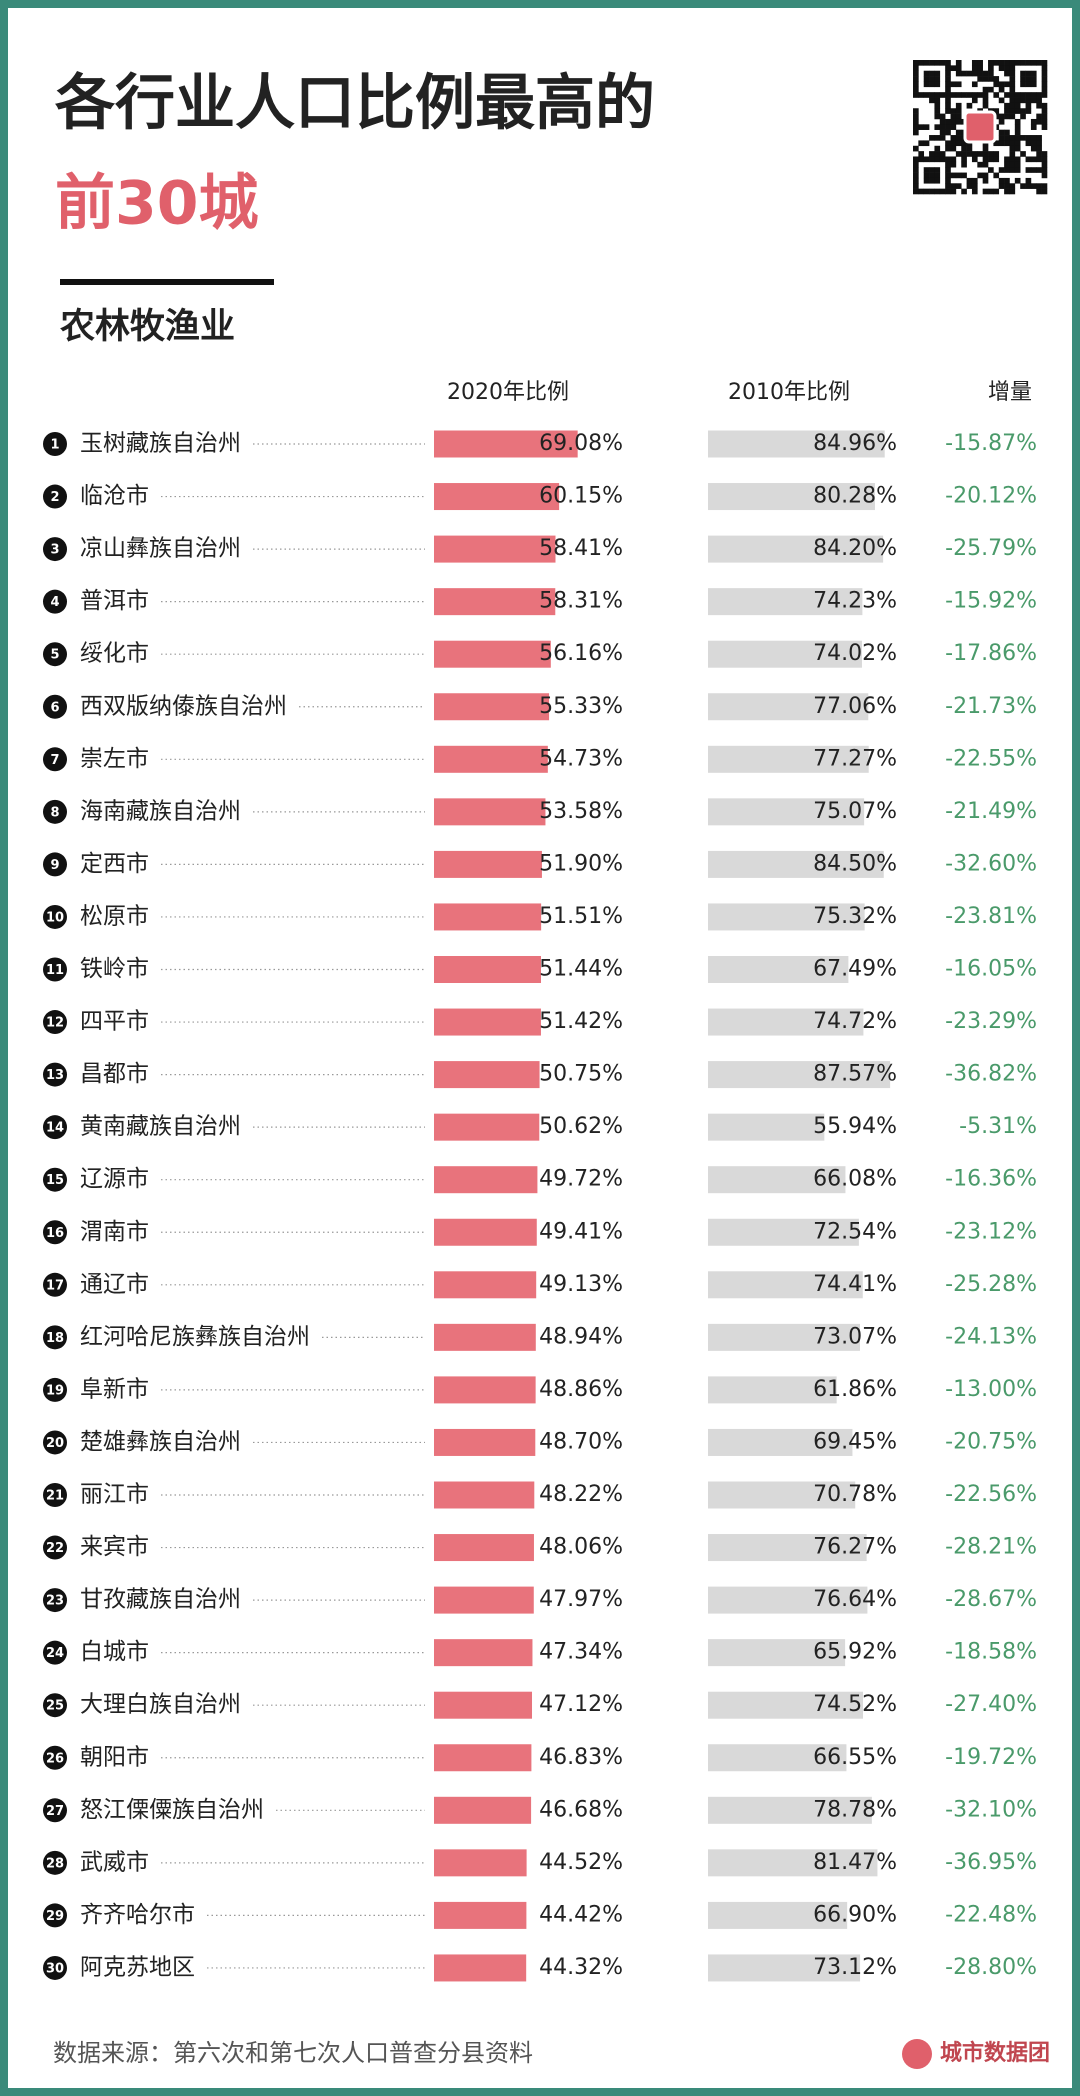 This screenshot has height=2096, width=1080. I want to click on value-label: 47.12%, so click(581, 1704).